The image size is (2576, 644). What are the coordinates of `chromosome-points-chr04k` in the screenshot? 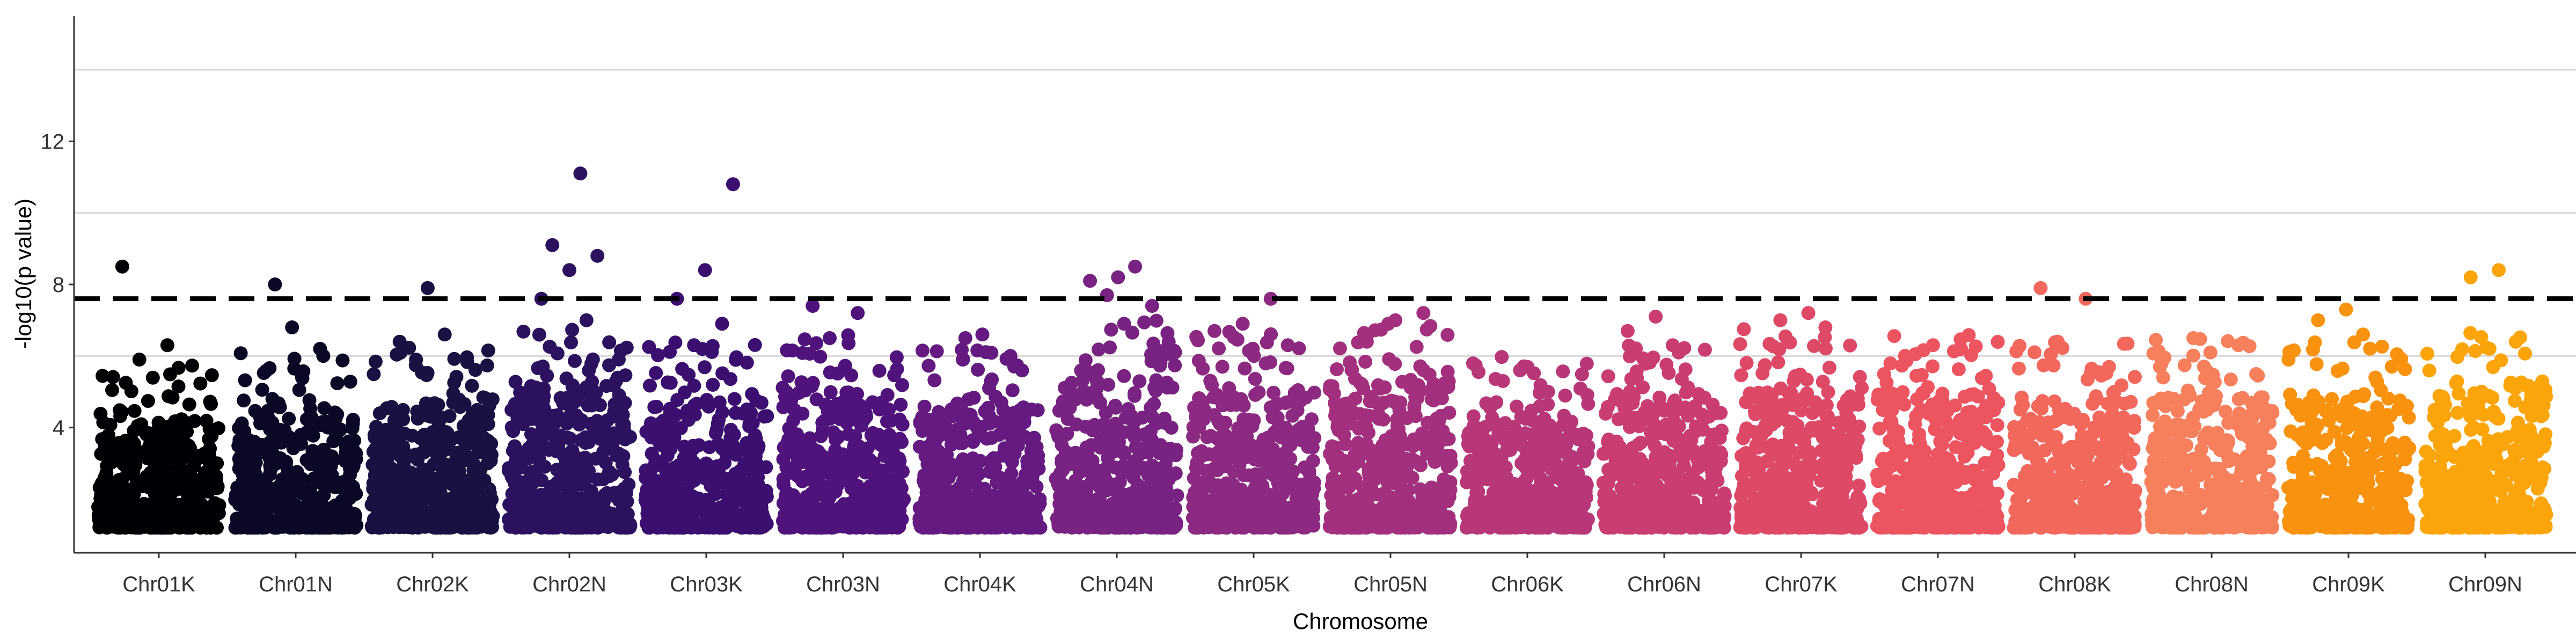 It's located at (980, 431).